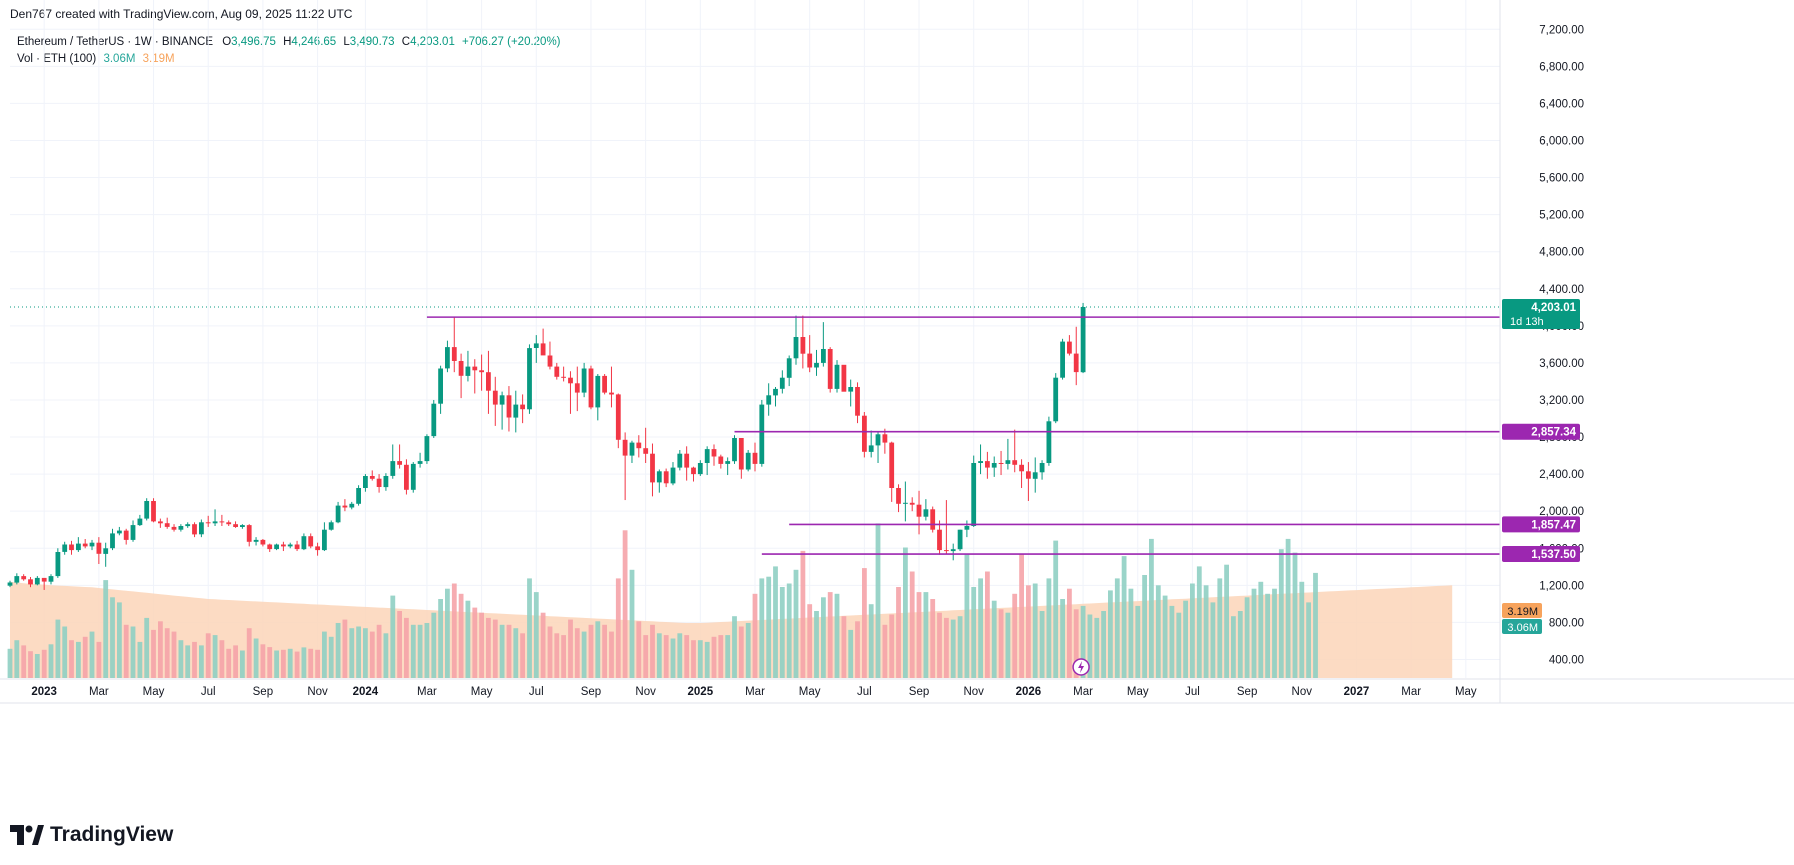 The image size is (1794, 865). What do you see at coordinates (91, 835) in the screenshot?
I see `tradingview-logo: TradingView` at bounding box center [91, 835].